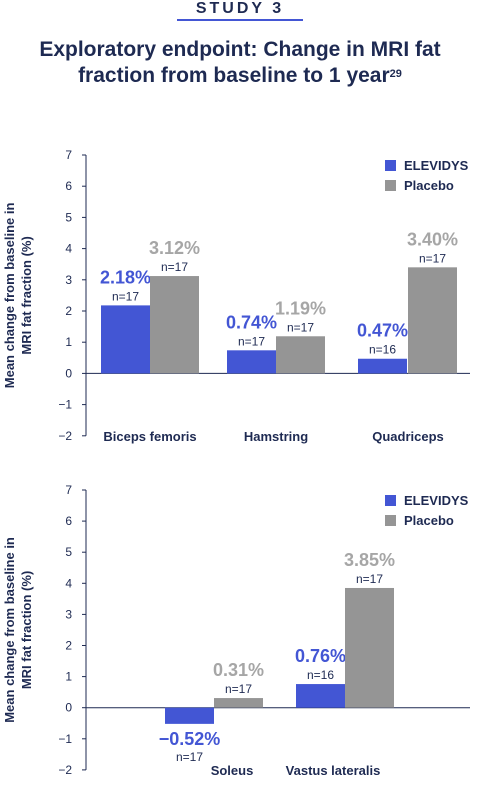  Describe the element at coordinates (320, 656) in the screenshot. I see `data-label-elevidys: 0.76%` at that location.